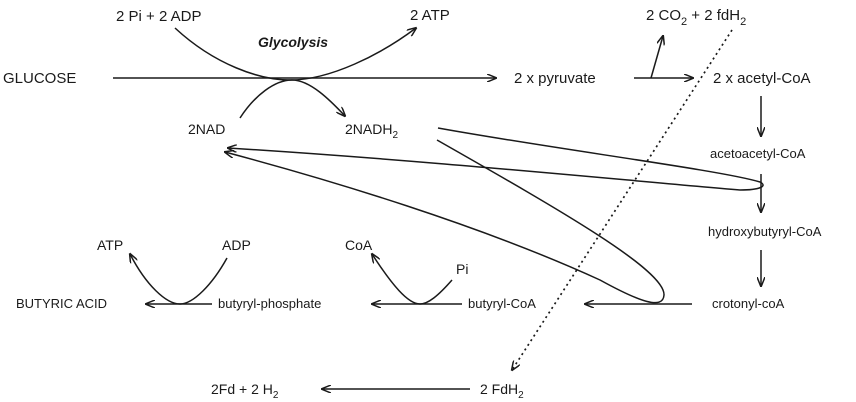 This screenshot has height=402, width=856. Describe the element at coordinates (696, 17) in the screenshot. I see `co2-fdh2-label: 2 CO2 + 2 fdH2` at that location.